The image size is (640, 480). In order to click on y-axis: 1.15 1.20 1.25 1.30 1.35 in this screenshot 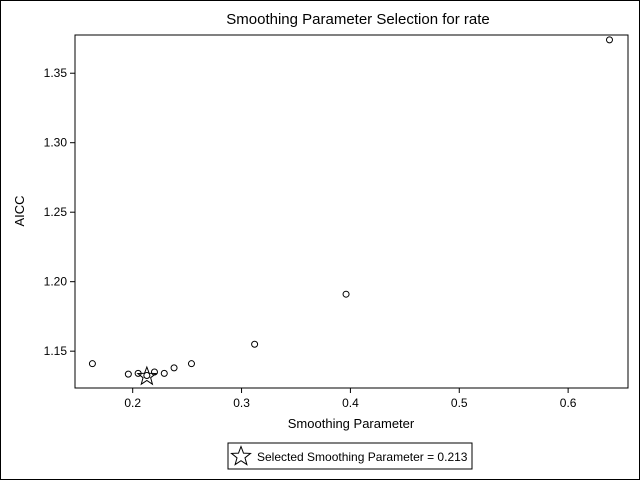, I will do `click(59, 212)`.